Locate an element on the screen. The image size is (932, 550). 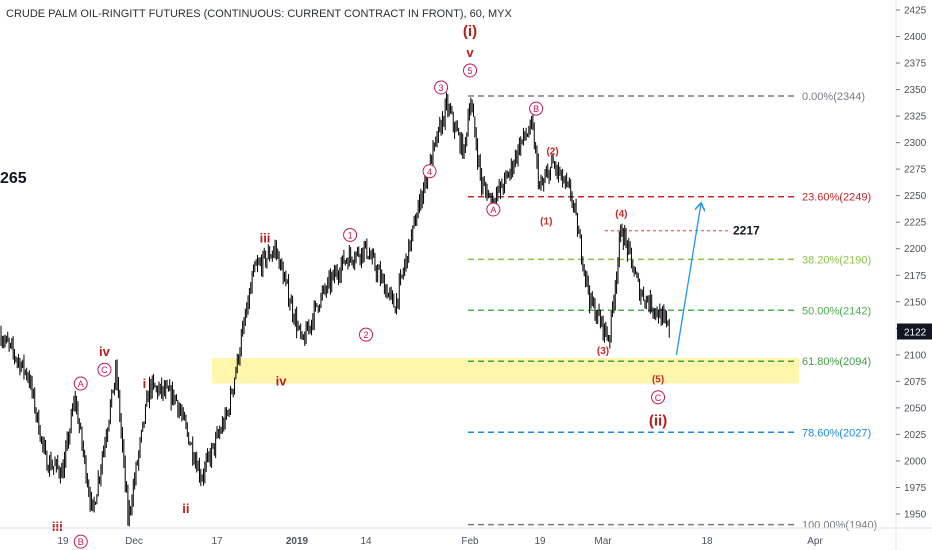
last-price-label: 2122 is located at coordinates (915, 332).